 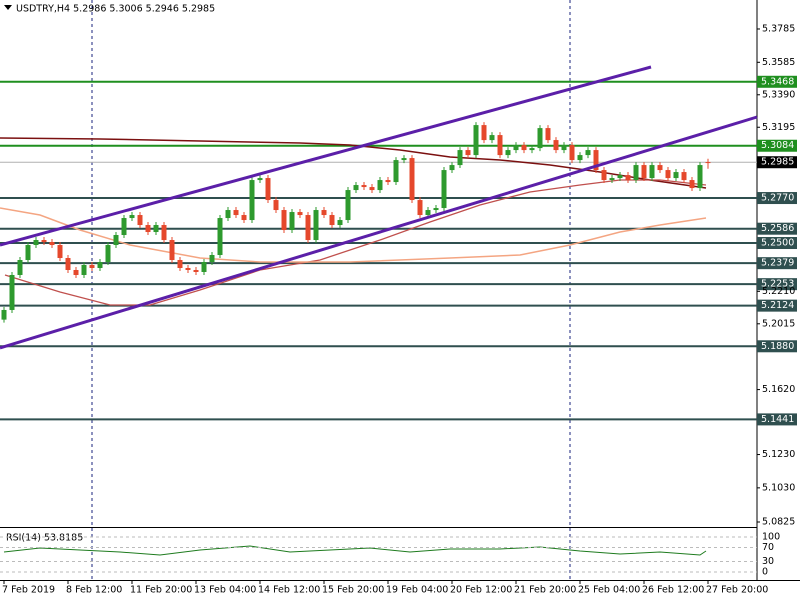 I want to click on level-label: 5.2500, so click(x=777, y=243).